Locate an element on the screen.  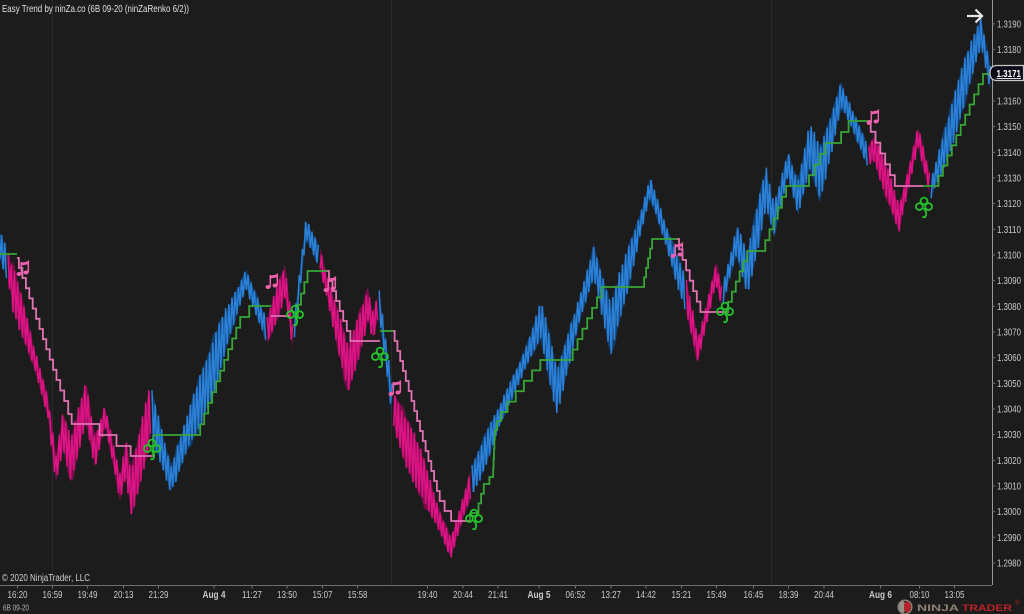
svg-text: 13:27 is located at coordinates (611, 595).